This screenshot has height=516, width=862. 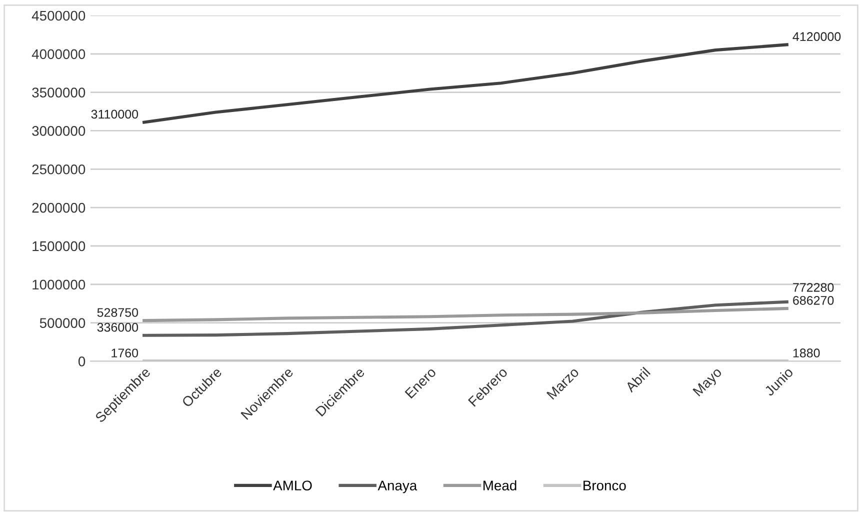 What do you see at coordinates (292, 485) in the screenshot?
I see `legend-label: AMLO` at bounding box center [292, 485].